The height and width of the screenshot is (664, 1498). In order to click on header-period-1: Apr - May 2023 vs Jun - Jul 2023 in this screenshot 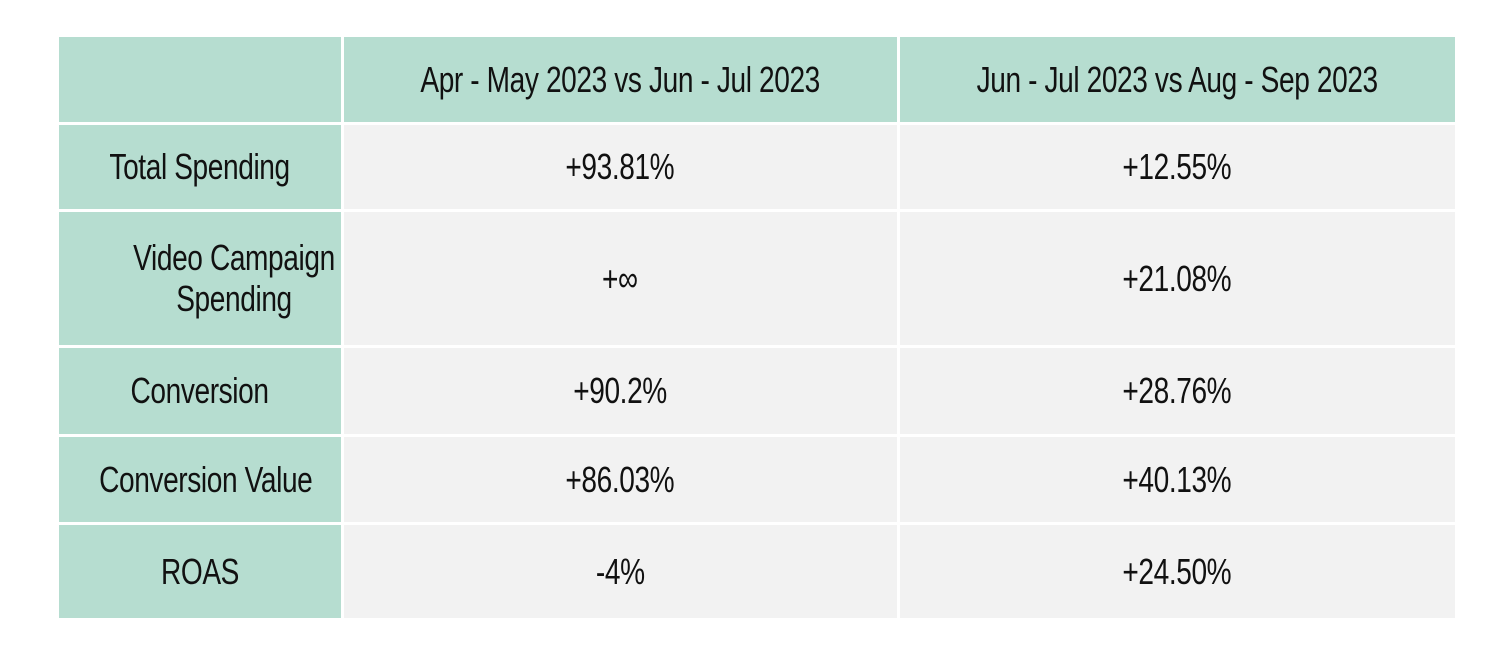, I will do `click(620, 81)`.